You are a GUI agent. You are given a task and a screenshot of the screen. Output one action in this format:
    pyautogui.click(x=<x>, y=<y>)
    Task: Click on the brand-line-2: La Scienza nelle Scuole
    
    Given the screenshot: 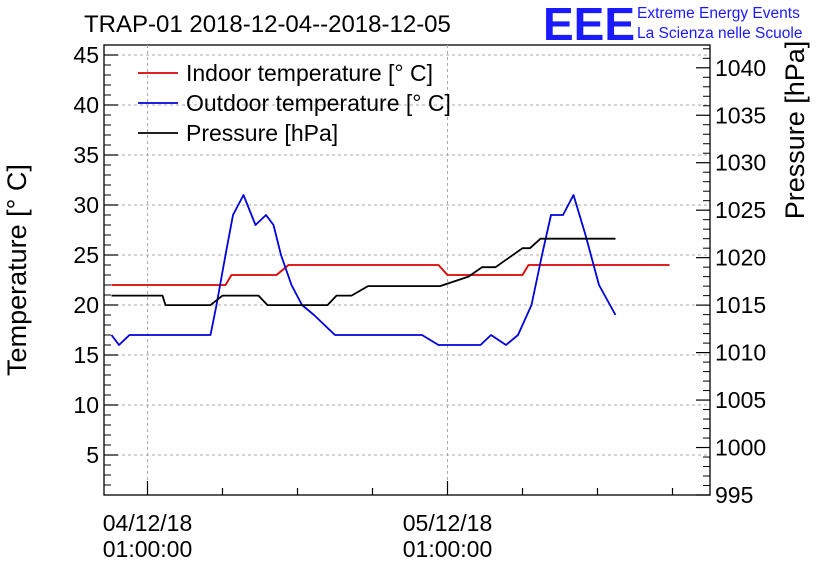 What is the action you would take?
    pyautogui.click(x=719, y=33)
    